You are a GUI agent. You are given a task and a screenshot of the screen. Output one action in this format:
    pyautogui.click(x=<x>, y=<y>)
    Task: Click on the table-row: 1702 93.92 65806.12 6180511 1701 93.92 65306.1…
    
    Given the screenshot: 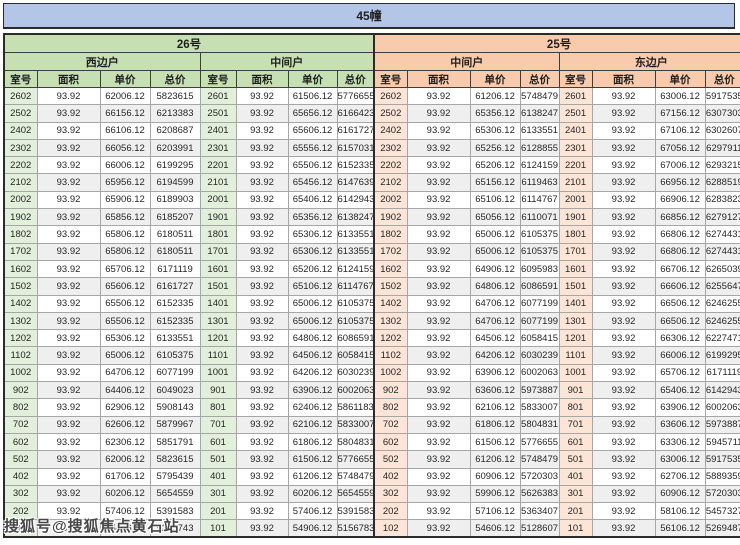 What is the action you would take?
    pyautogui.click(x=371, y=251)
    